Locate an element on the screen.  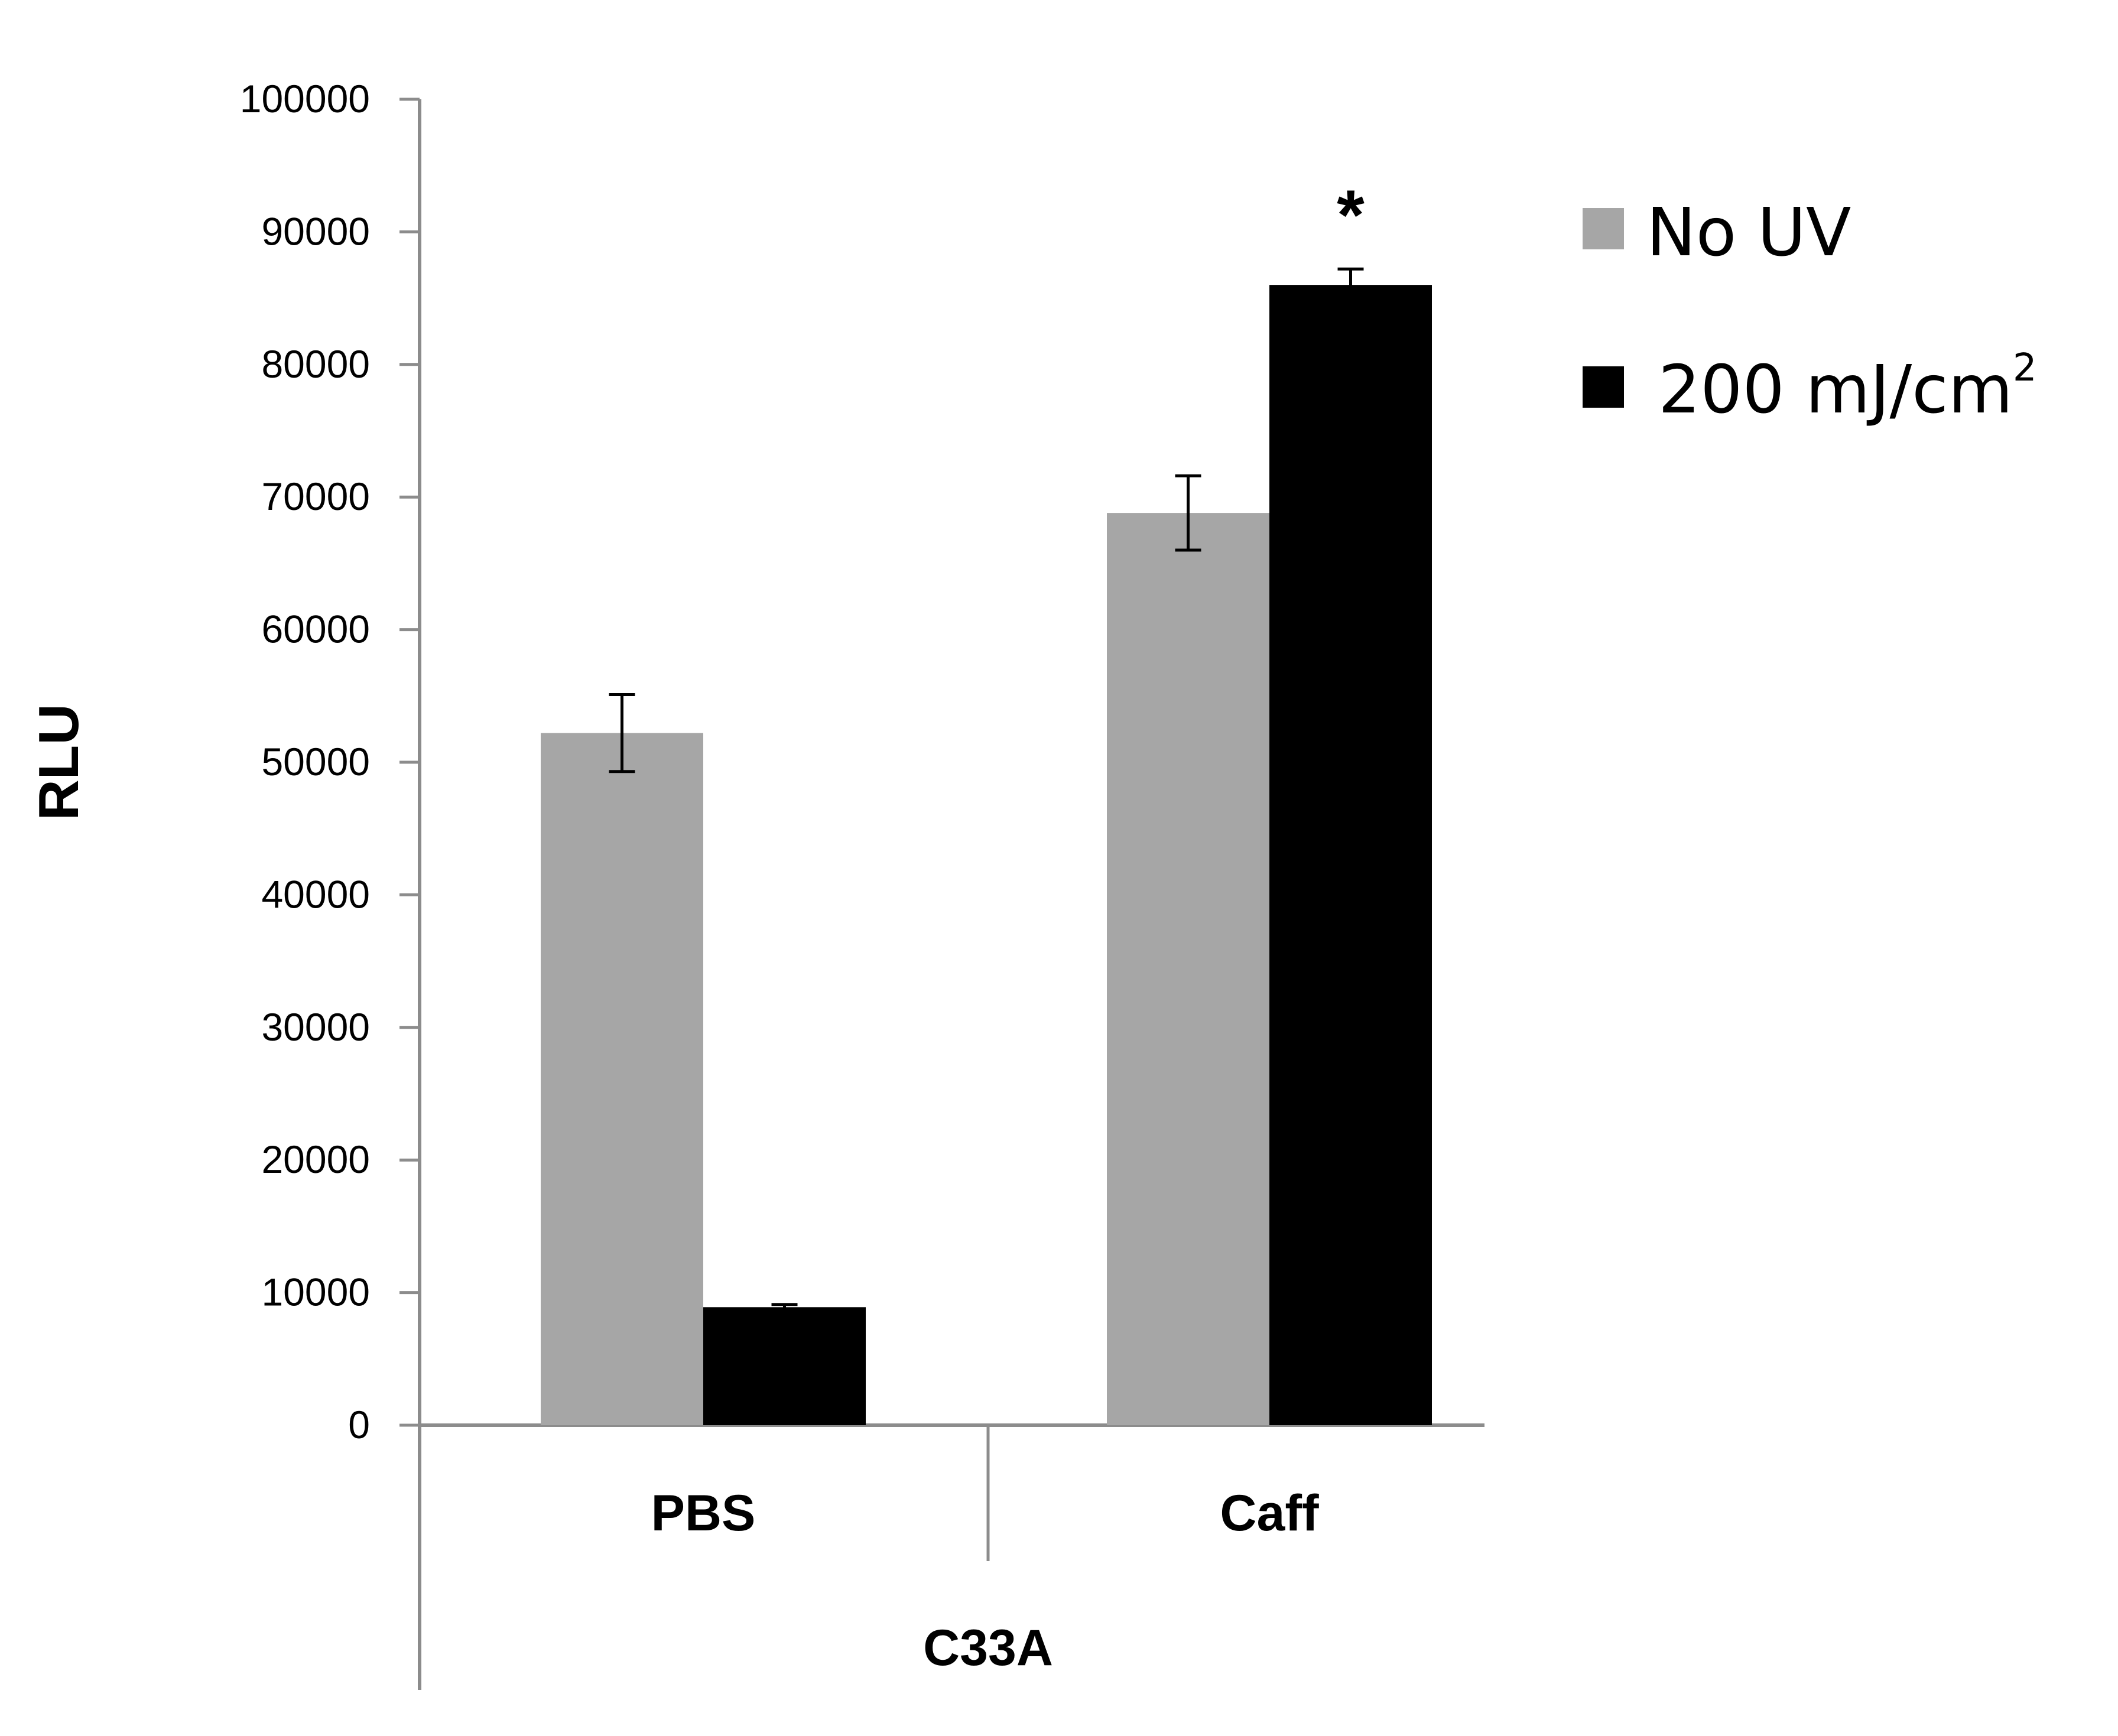
y-tick-label: 30000 is located at coordinates (315, 1027).